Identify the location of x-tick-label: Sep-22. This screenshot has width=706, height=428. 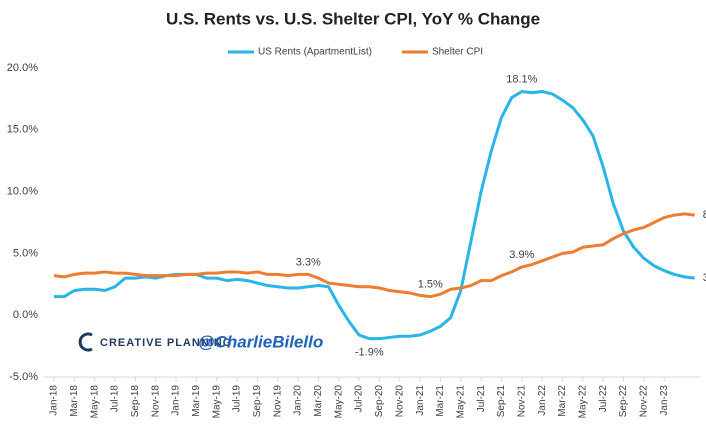
(623, 401).